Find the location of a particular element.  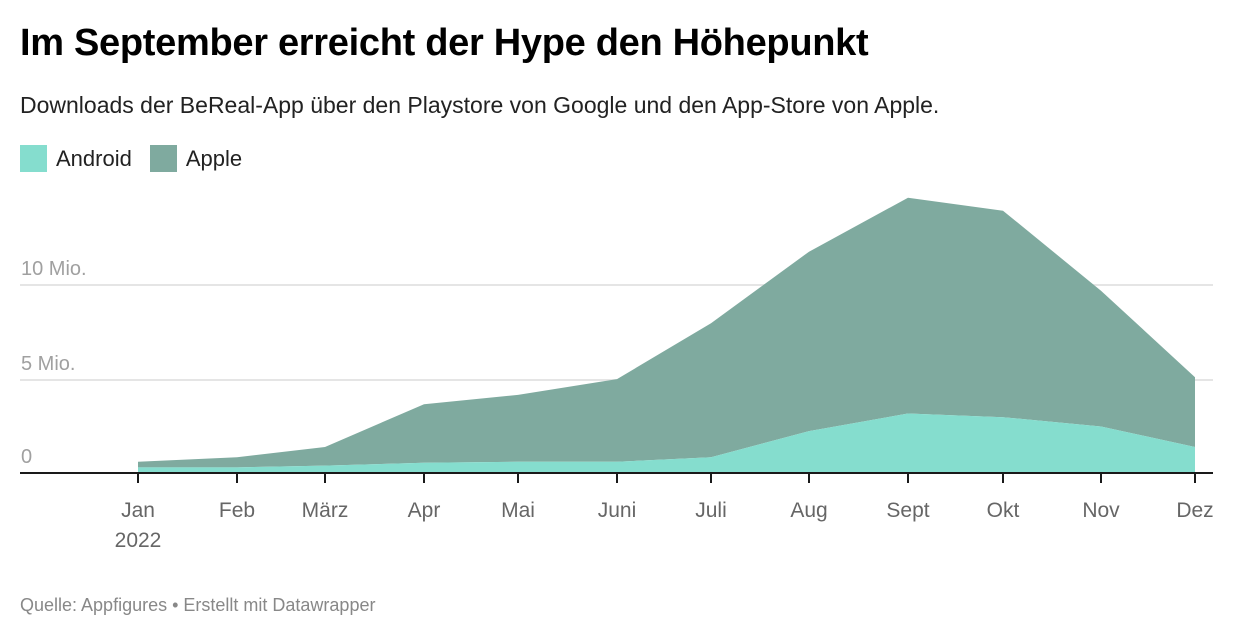

x-axis-ticks is located at coordinates (666, 478).